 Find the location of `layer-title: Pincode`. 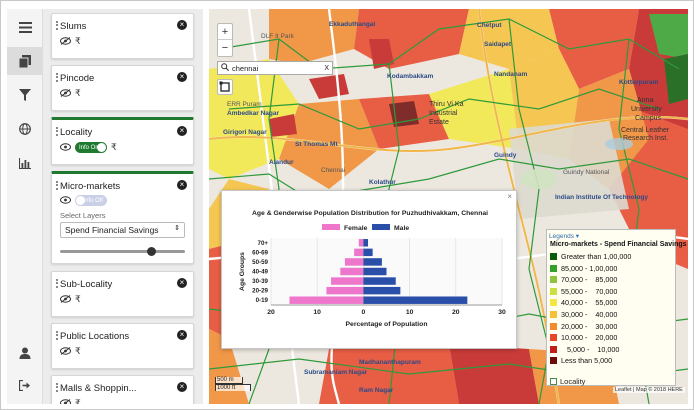

layer-title: Pincode is located at coordinates (77, 78).